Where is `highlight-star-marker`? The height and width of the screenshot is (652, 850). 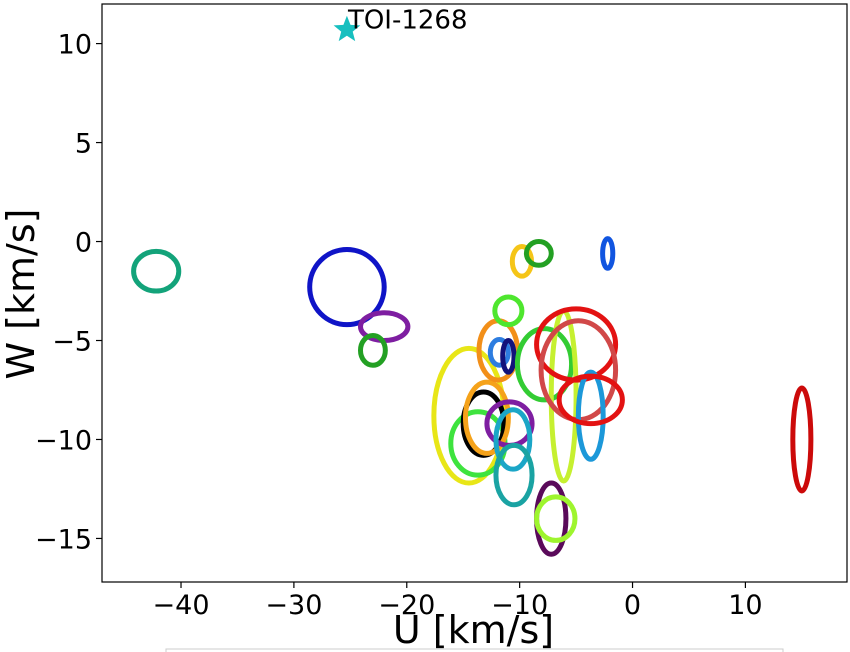
highlight-star-marker is located at coordinates (347, 28).